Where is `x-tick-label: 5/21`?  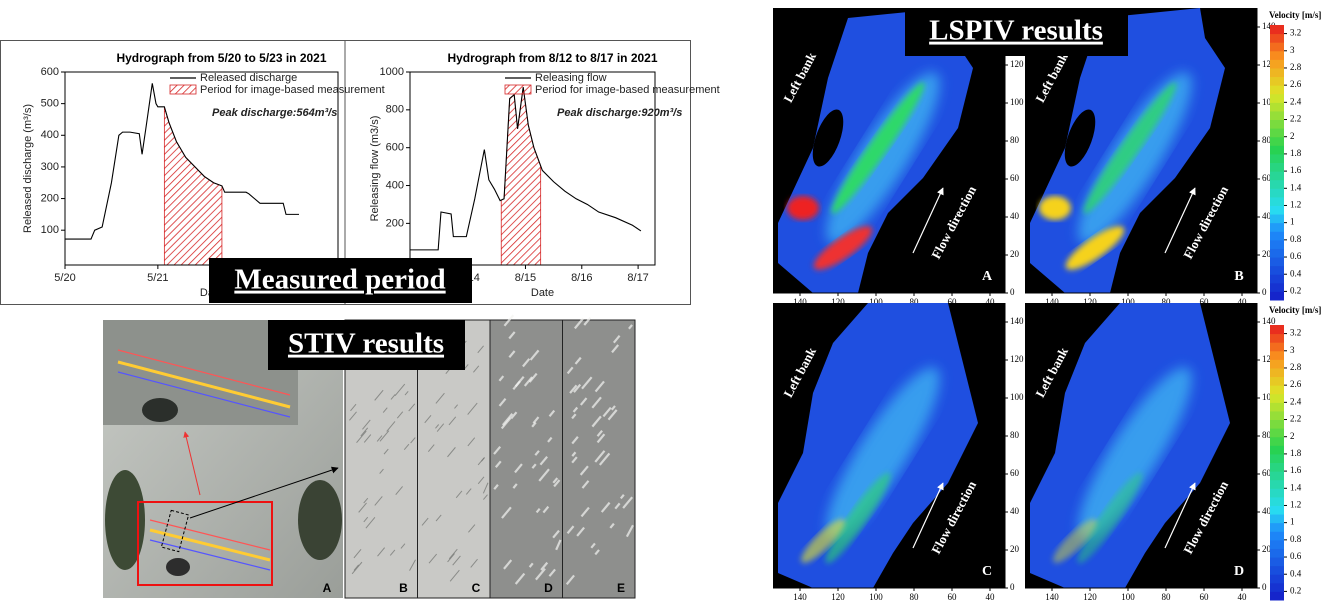
x-tick-label: 5/21 is located at coordinates (157, 278).